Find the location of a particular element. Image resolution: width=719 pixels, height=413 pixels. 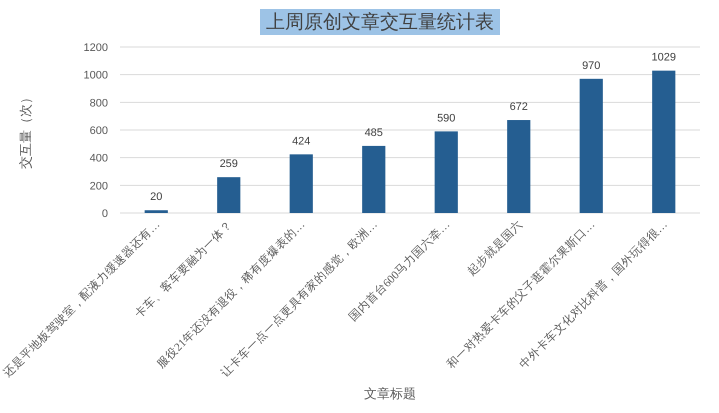

data-label: 672 is located at coordinates (519, 107).